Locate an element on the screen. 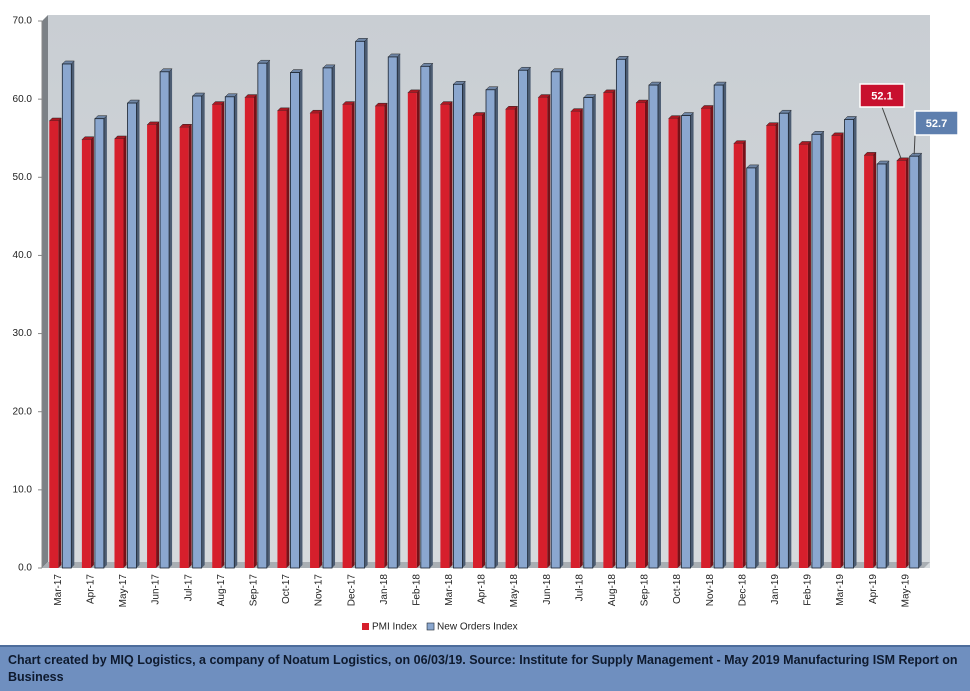 This screenshot has height=691, width=970. x-tick-label: Jul-18 is located at coordinates (579, 588).